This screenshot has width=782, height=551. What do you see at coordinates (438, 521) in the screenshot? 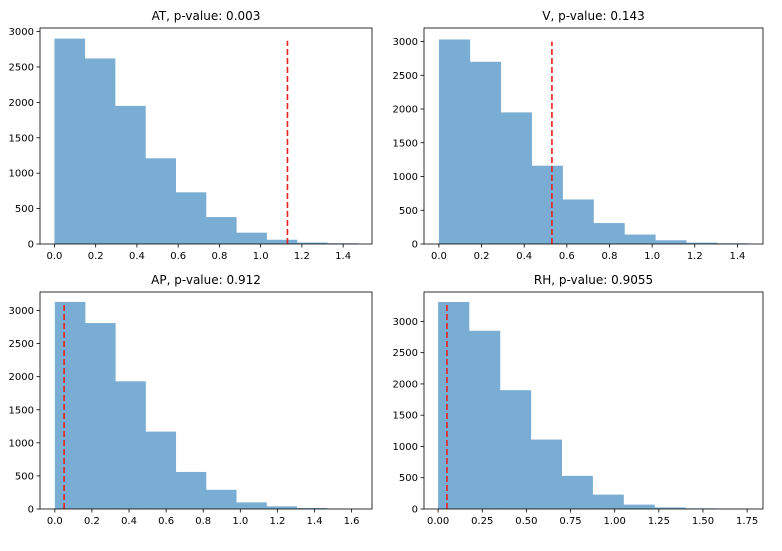
I see `x-tick-label: 0.00` at bounding box center [438, 521].